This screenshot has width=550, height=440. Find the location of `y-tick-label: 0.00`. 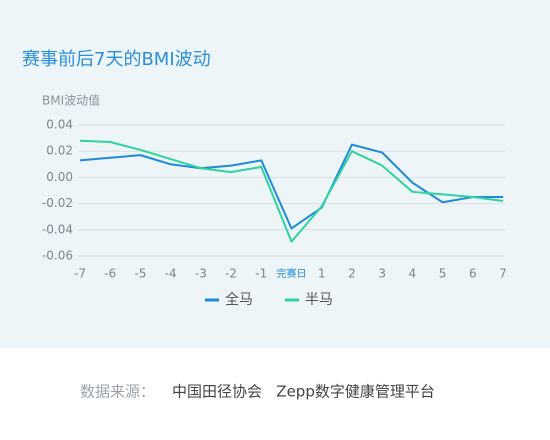

y-tick-label: 0.00 is located at coordinates (59, 177).